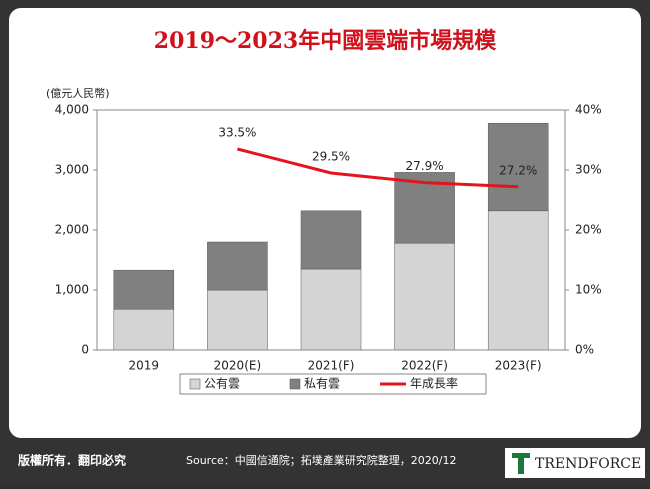 The height and width of the screenshot is (489, 650). I want to click on legend-label: 年成長率, so click(434, 383).